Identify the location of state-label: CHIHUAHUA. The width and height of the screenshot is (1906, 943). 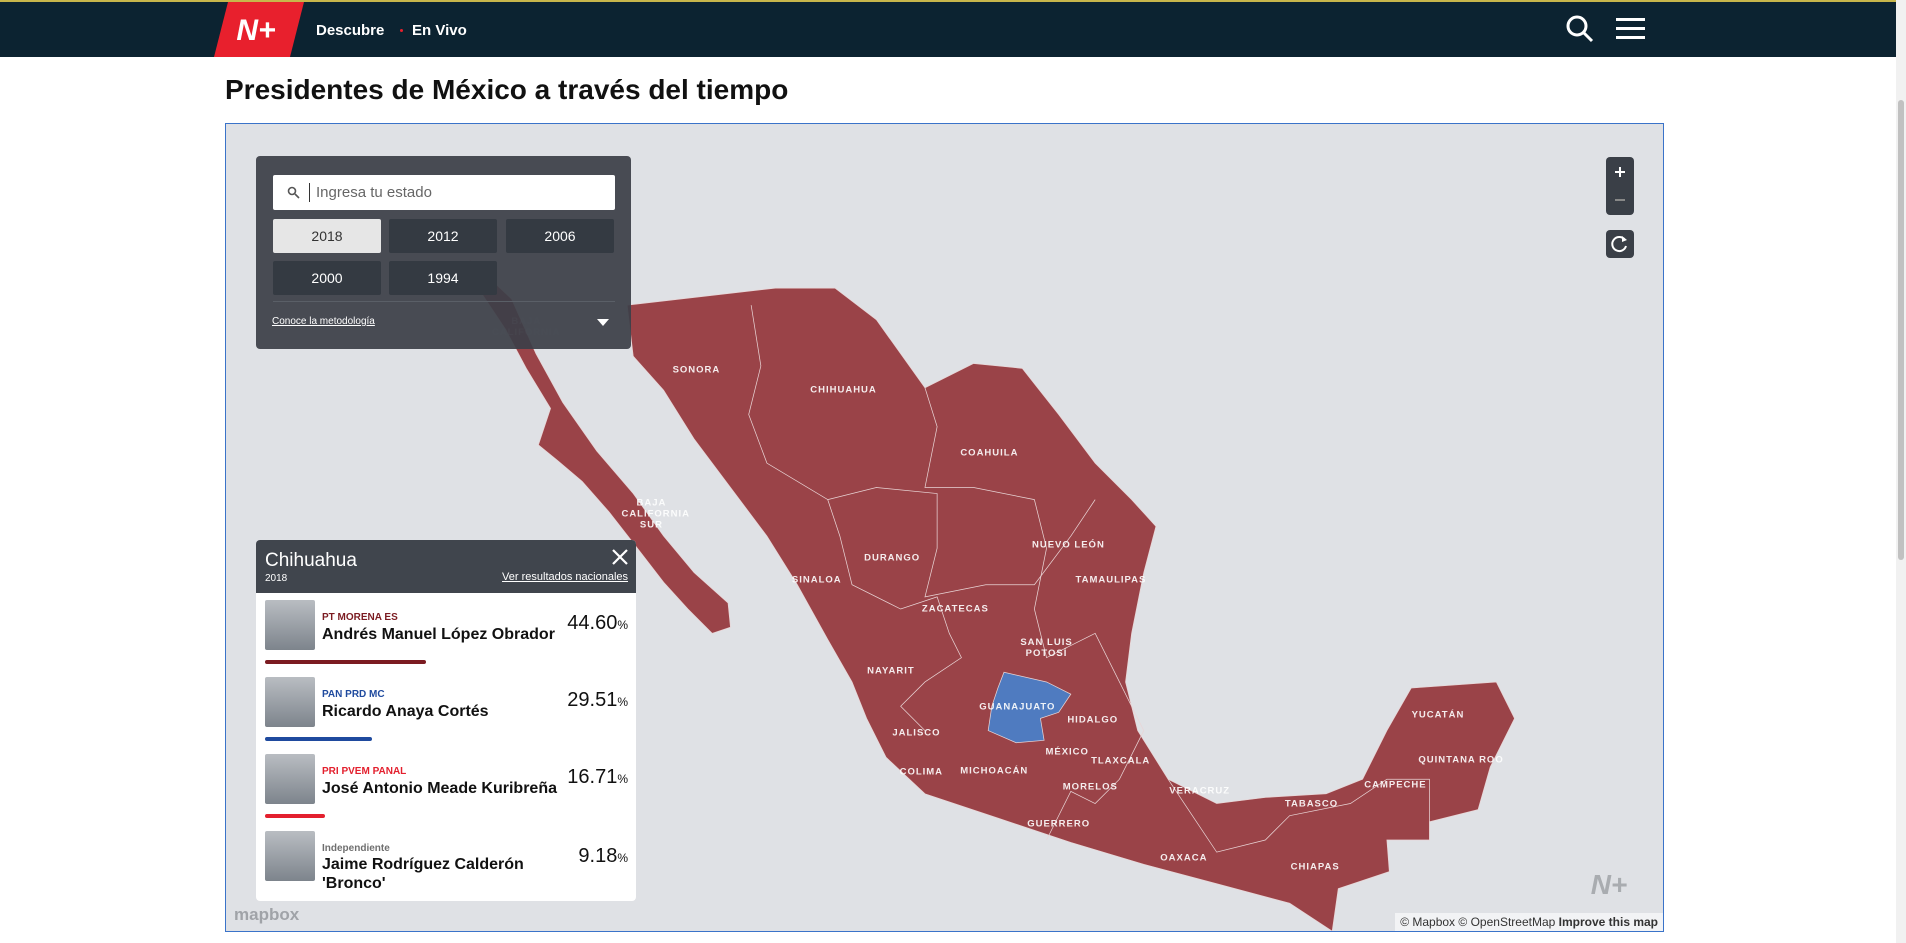
(843, 390).